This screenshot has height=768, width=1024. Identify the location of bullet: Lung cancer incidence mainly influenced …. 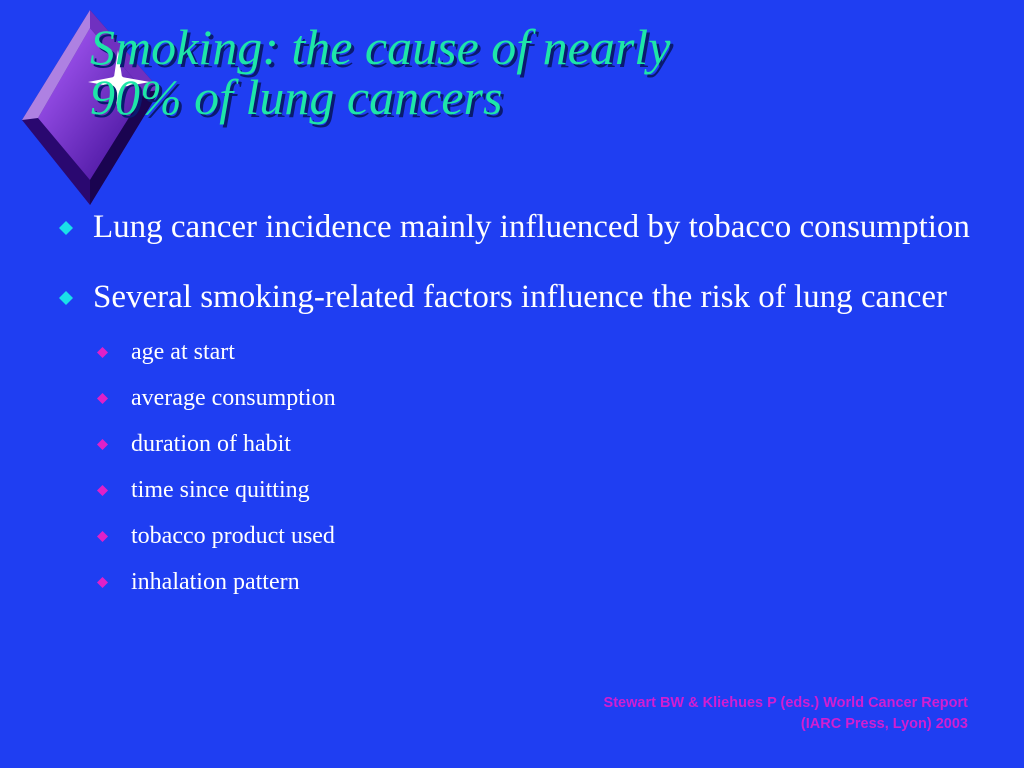
(516, 227).